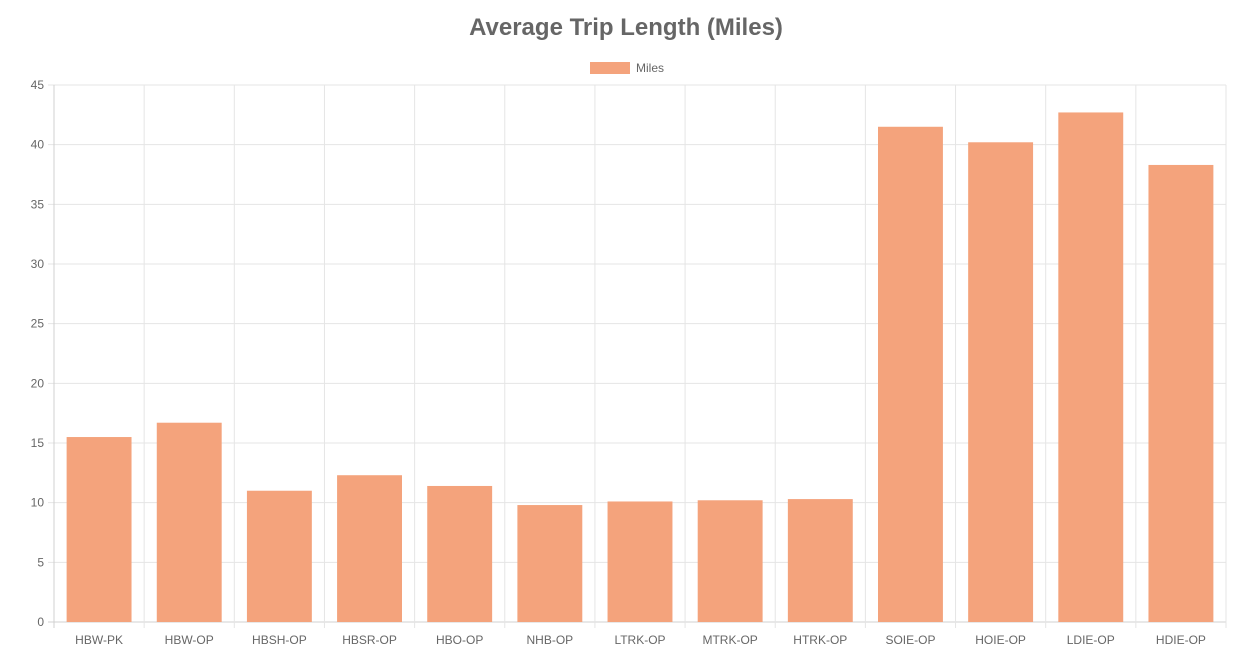 Image resolution: width=1243 pixels, height=667 pixels. I want to click on x-tick-label: HBW-OP, so click(189, 640).